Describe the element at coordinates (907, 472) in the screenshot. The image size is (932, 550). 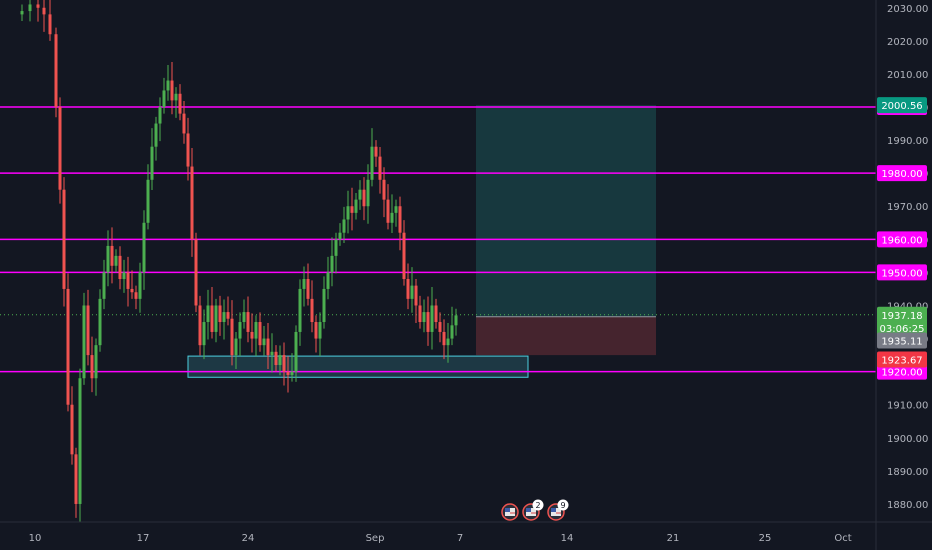
I see `price-tick-label: 1890.00` at that location.